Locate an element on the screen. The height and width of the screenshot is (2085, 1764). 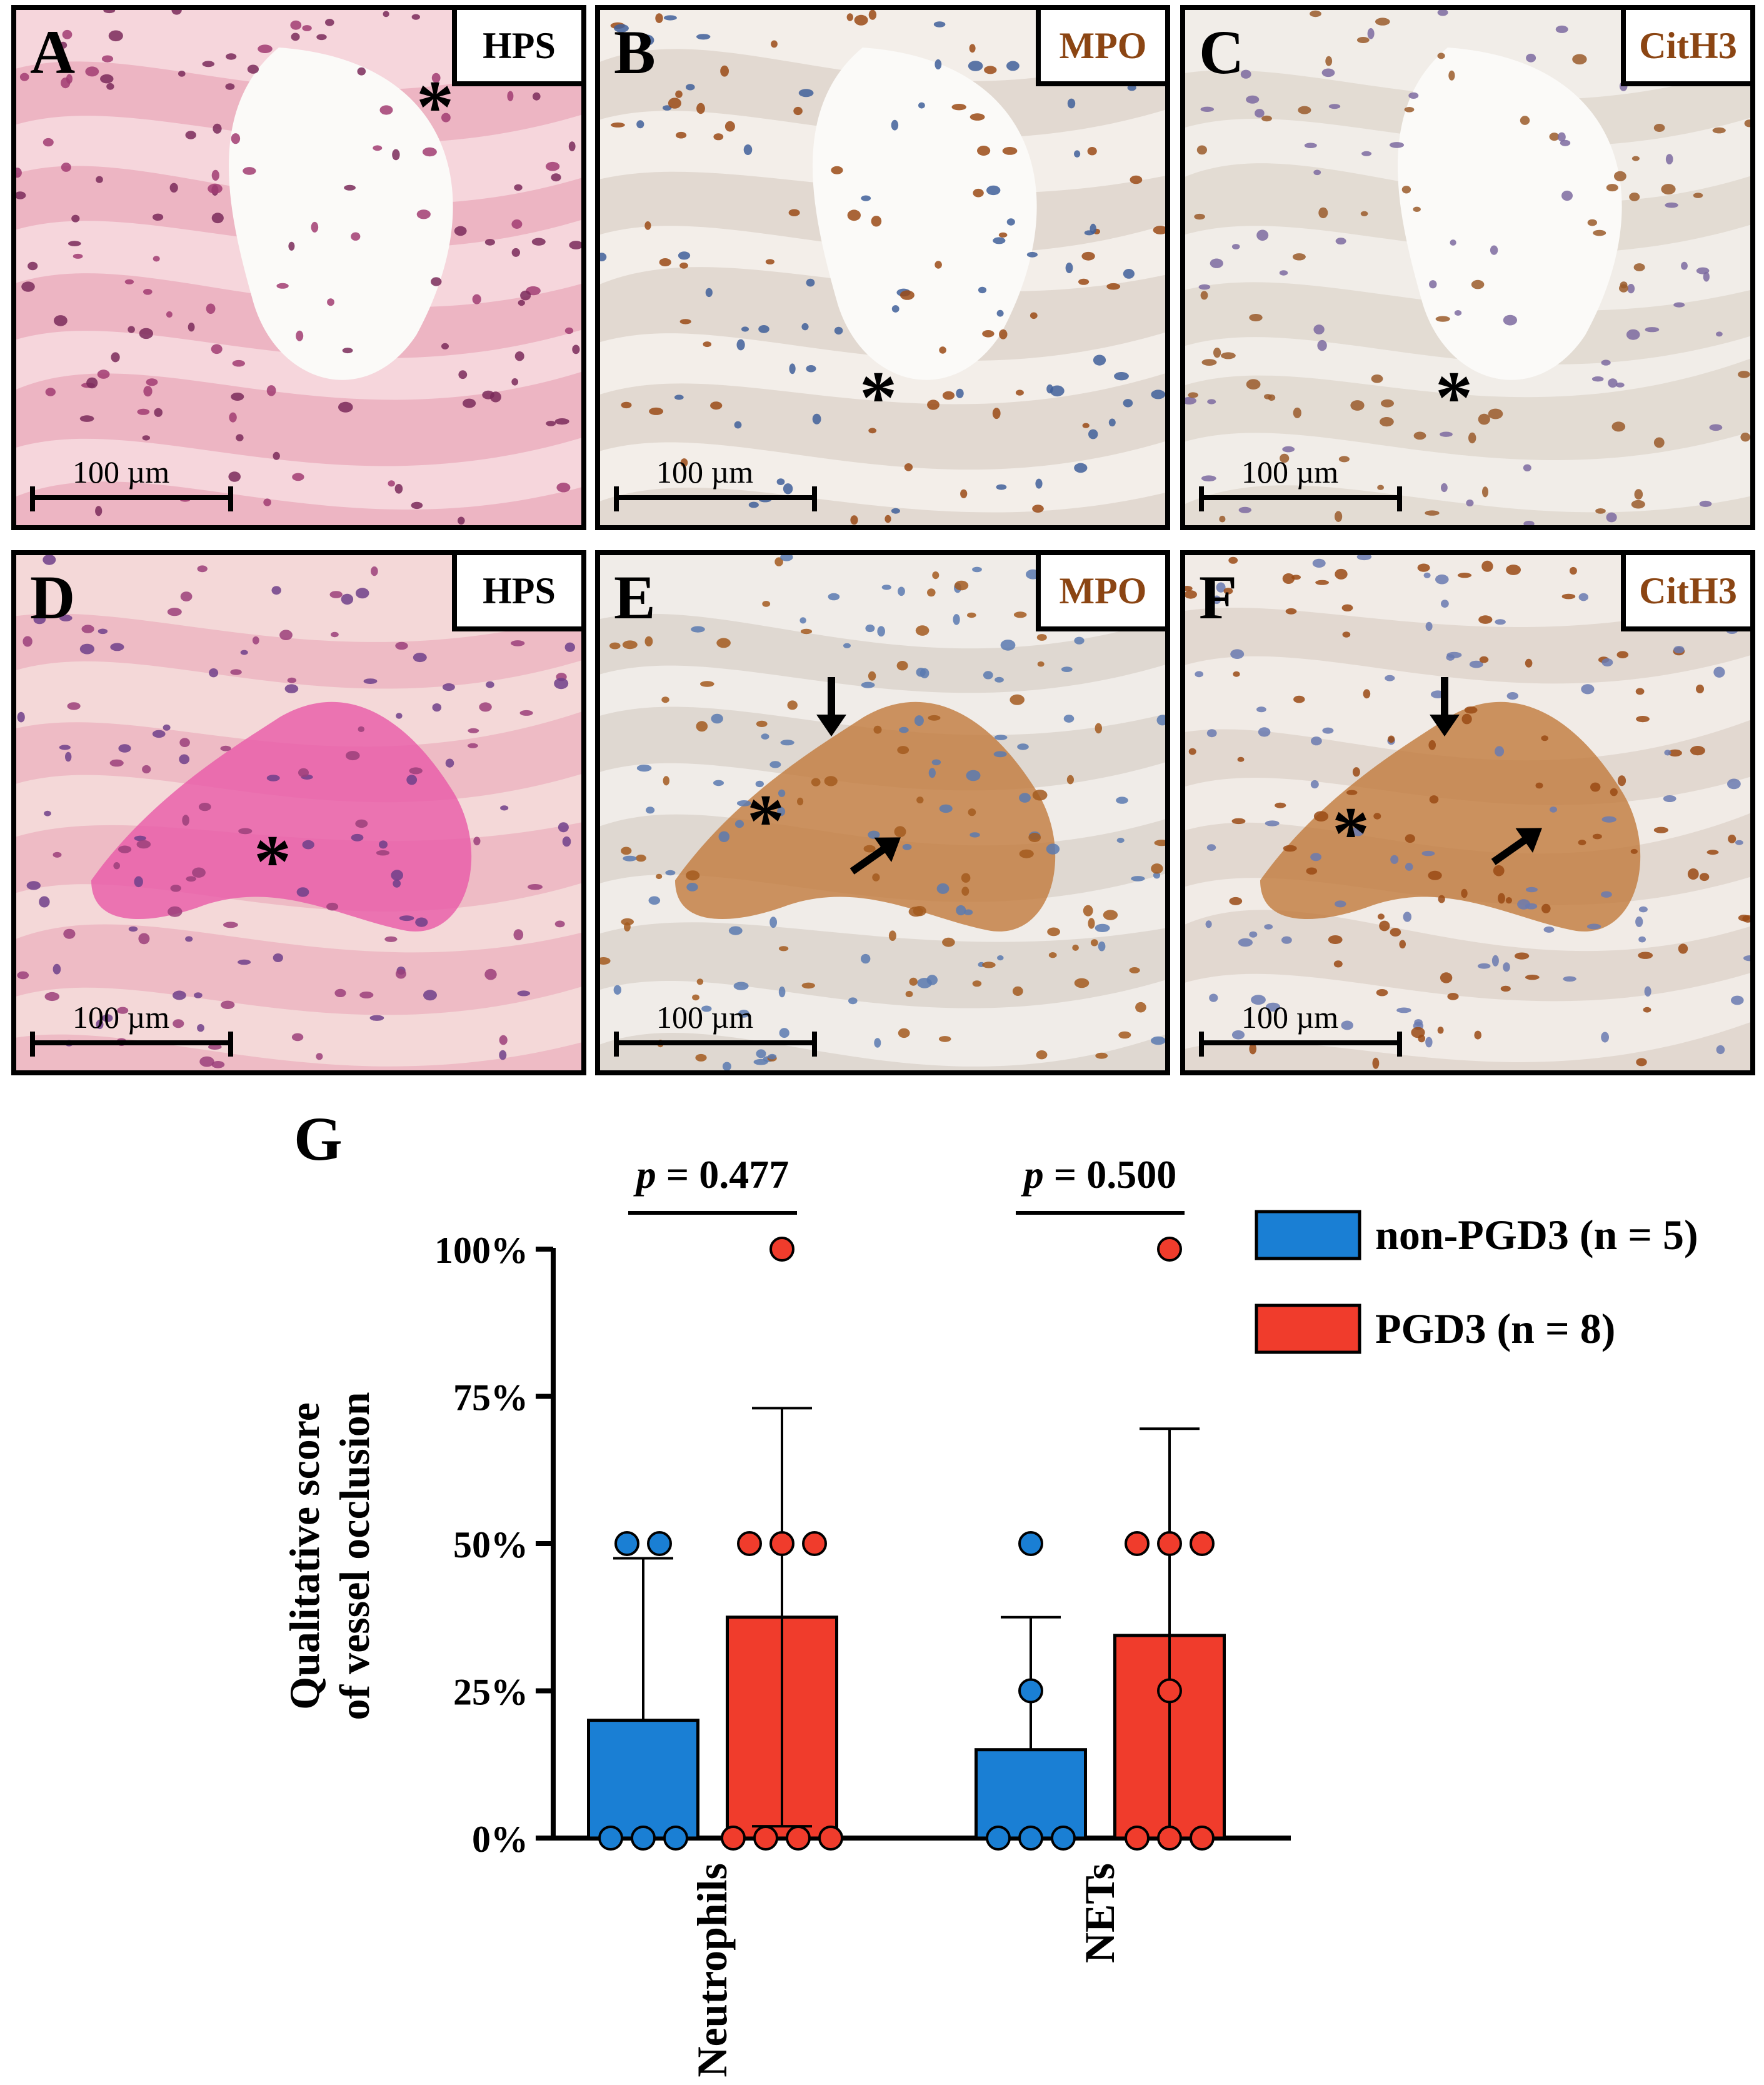
y-tick-label: 25% is located at coordinates (490, 1692).